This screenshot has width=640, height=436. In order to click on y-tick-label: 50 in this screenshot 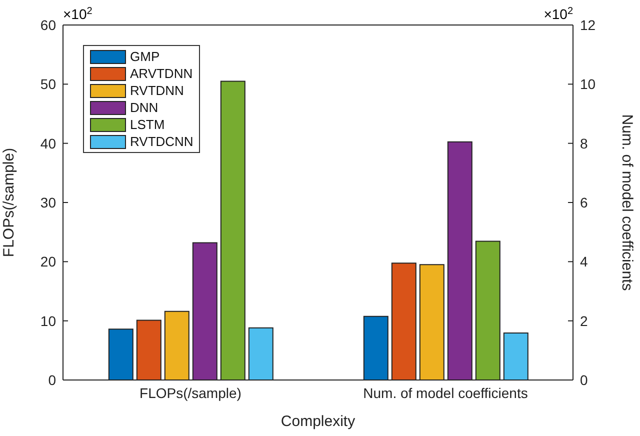, I will do `click(48, 84)`.